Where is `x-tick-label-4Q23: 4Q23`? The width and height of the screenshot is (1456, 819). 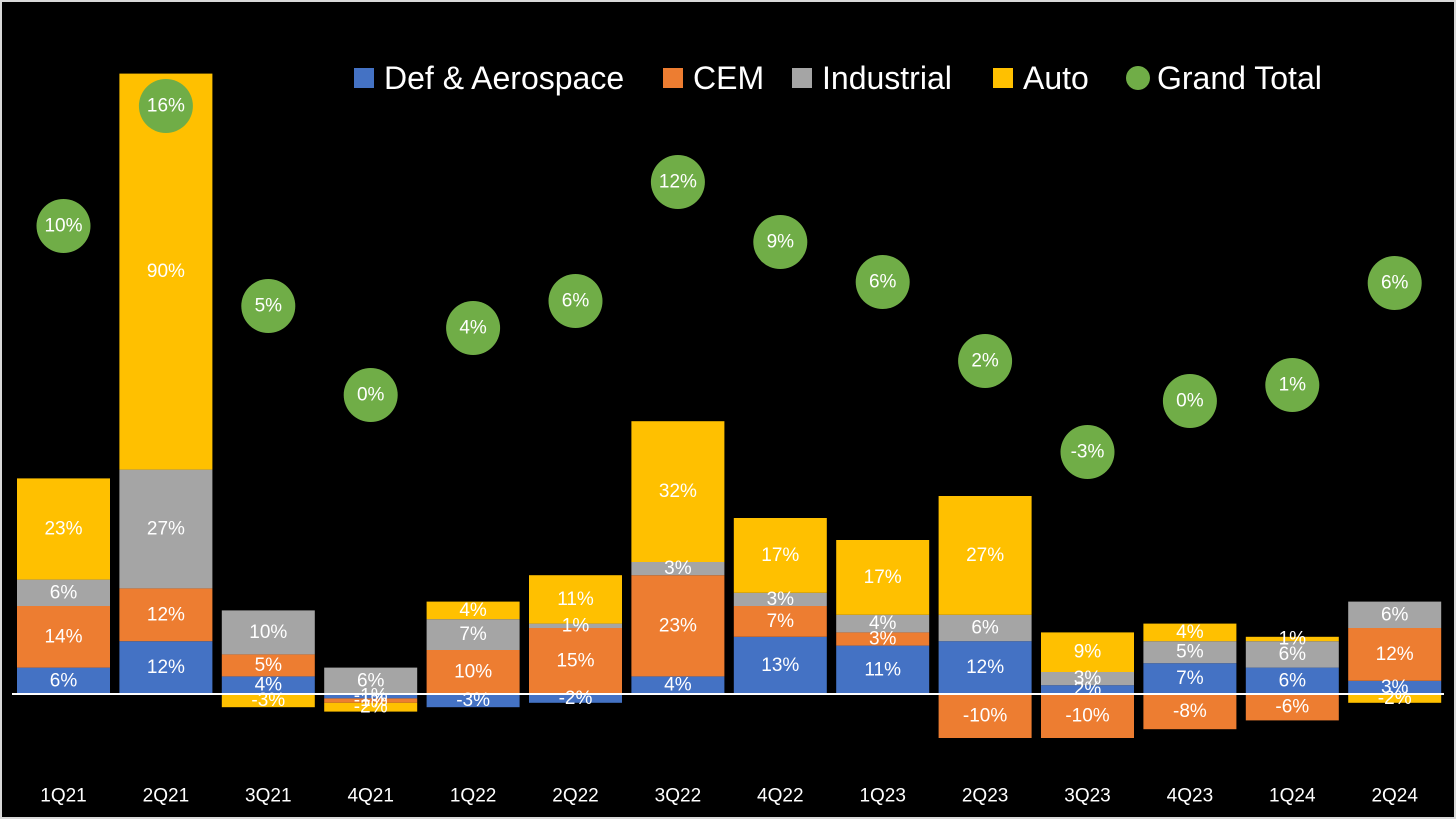 x-tick-label-4Q23: 4Q23 is located at coordinates (1190, 796).